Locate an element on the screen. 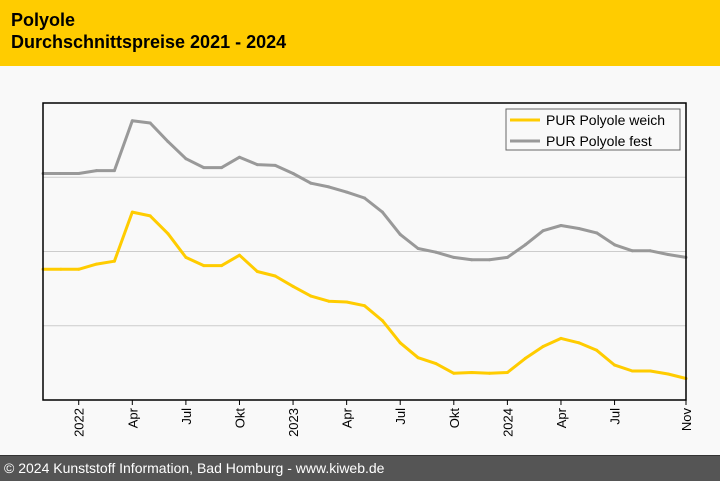  legend-label-weich: PUR Polyole weich is located at coordinates (605, 120).